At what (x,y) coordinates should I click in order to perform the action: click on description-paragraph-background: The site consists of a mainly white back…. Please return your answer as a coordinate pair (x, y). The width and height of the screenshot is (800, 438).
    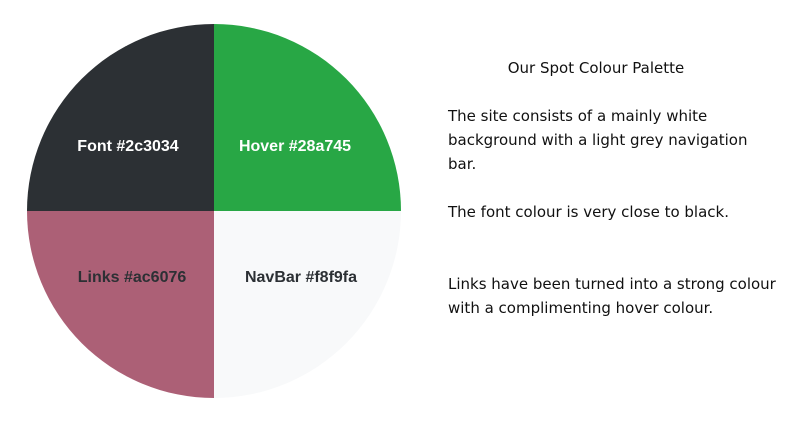
    Looking at the image, I should click on (598, 140).